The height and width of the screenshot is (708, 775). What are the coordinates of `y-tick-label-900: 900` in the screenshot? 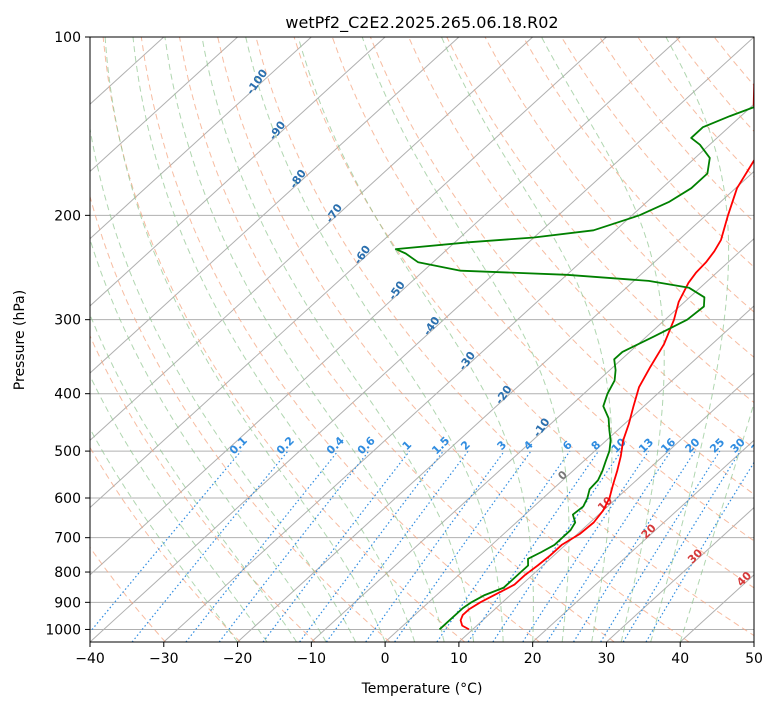 It's located at (67, 603).